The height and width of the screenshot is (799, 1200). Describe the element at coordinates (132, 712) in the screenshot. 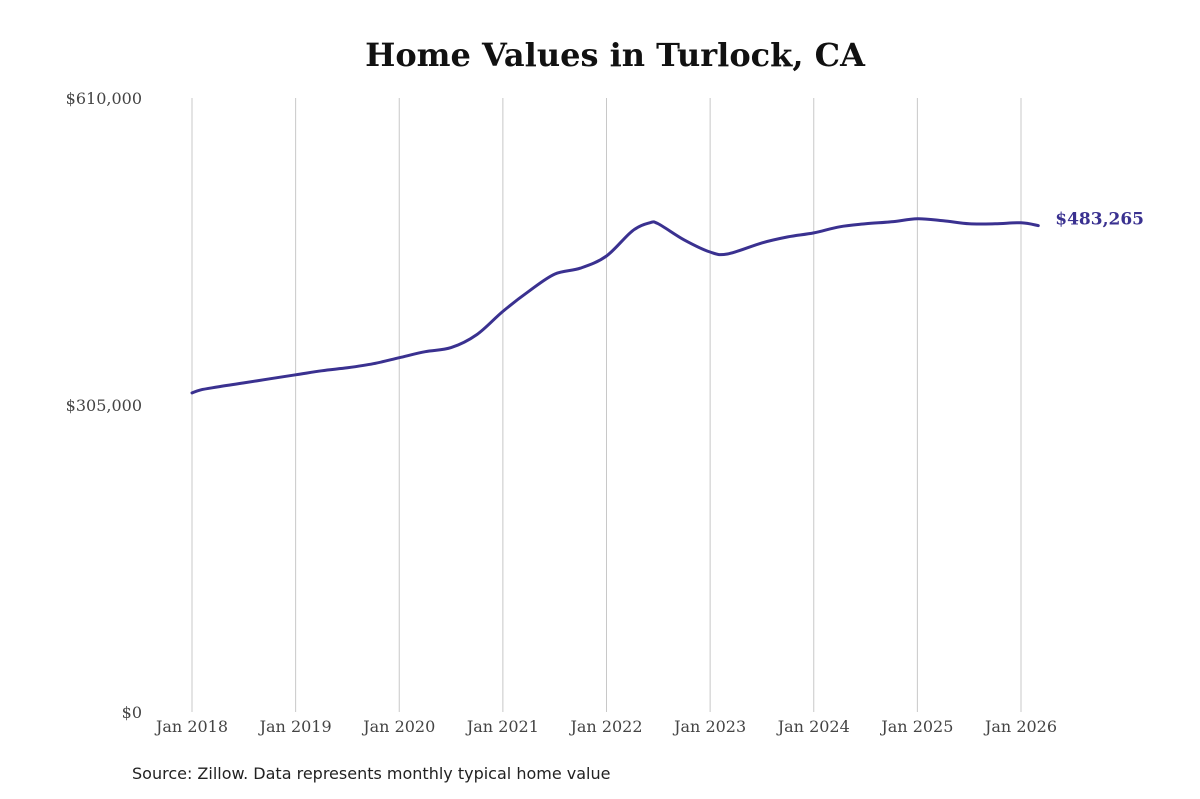

I see `y-tick-label: $0` at that location.